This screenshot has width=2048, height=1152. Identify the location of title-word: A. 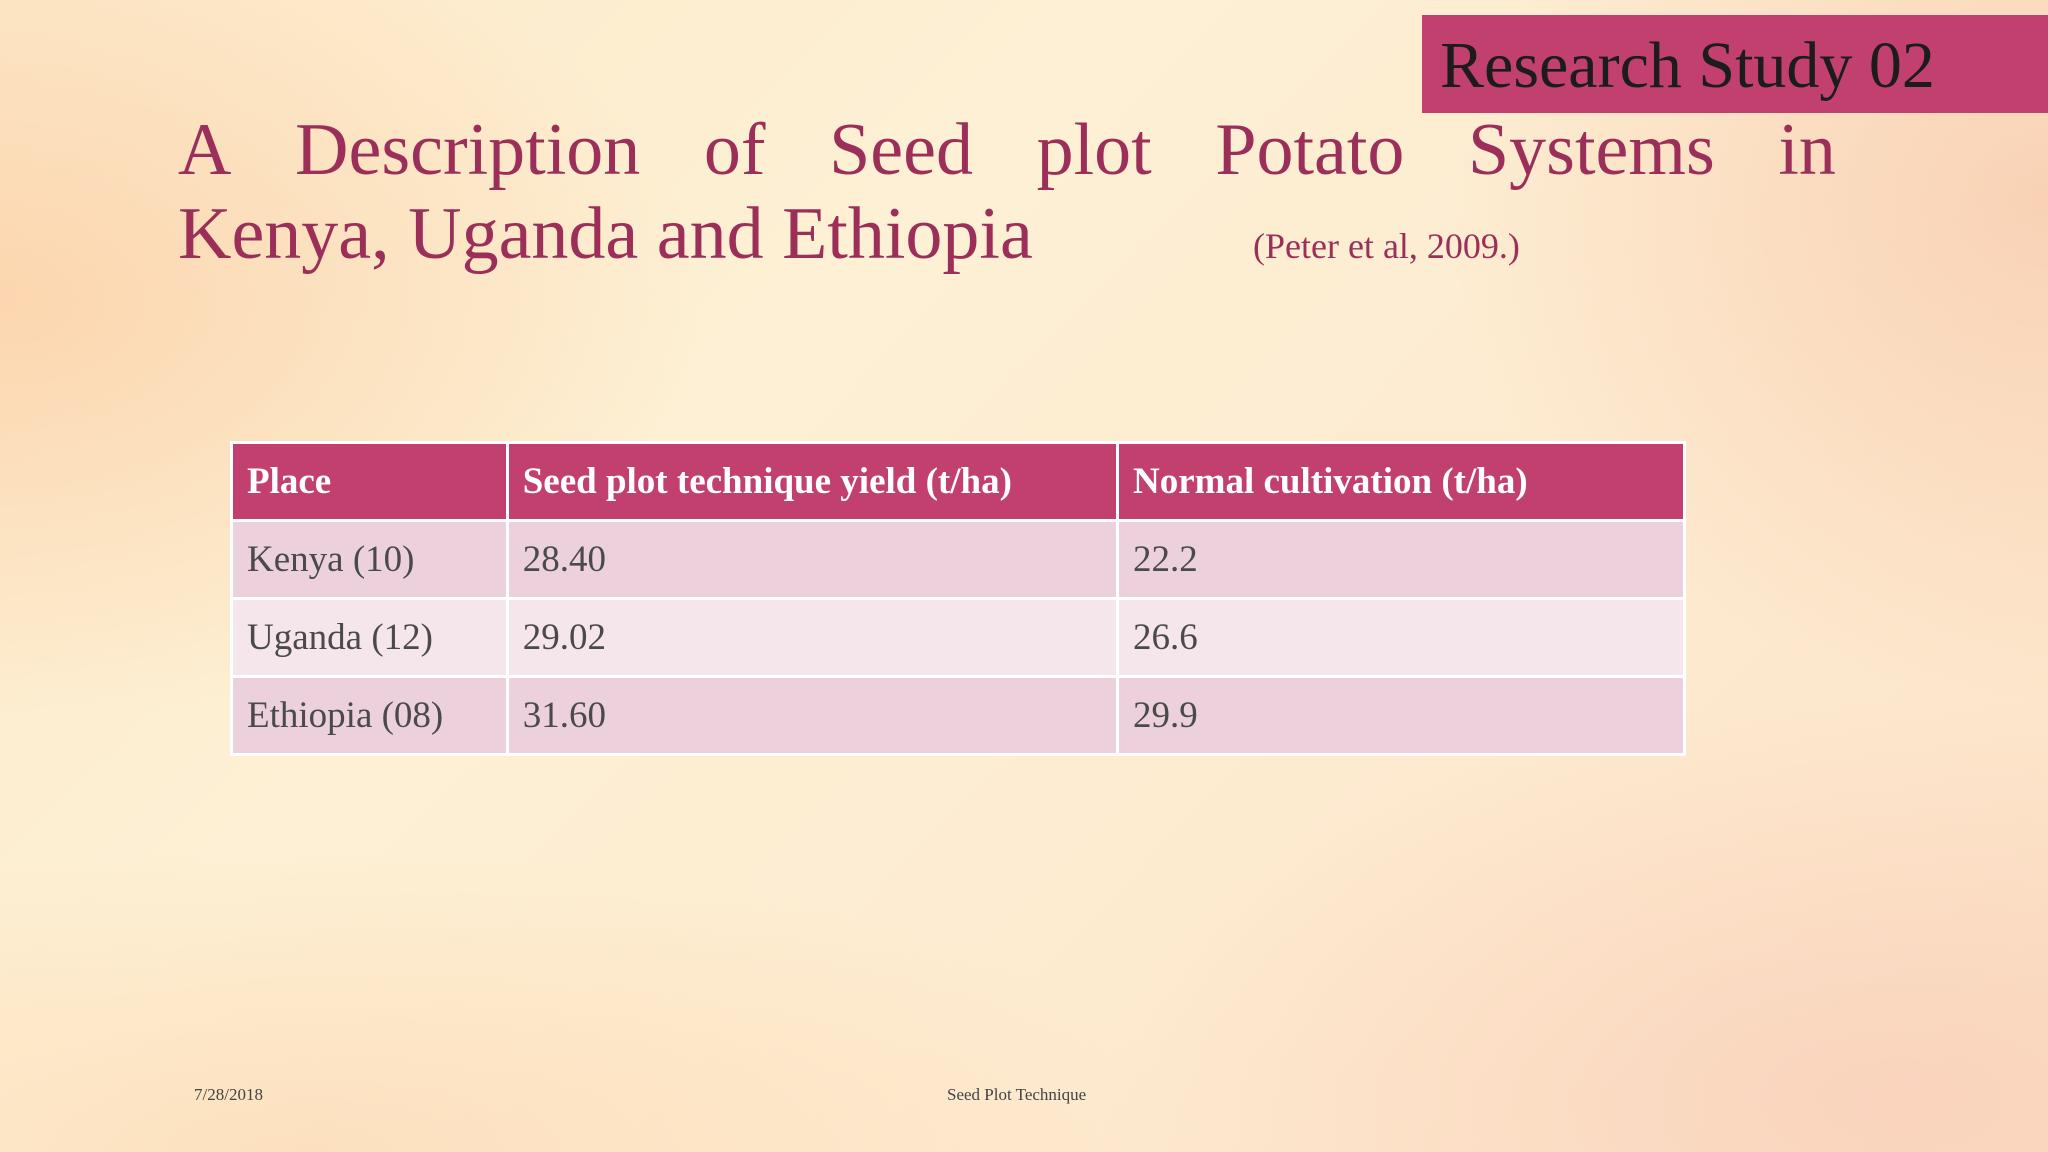
(205, 150).